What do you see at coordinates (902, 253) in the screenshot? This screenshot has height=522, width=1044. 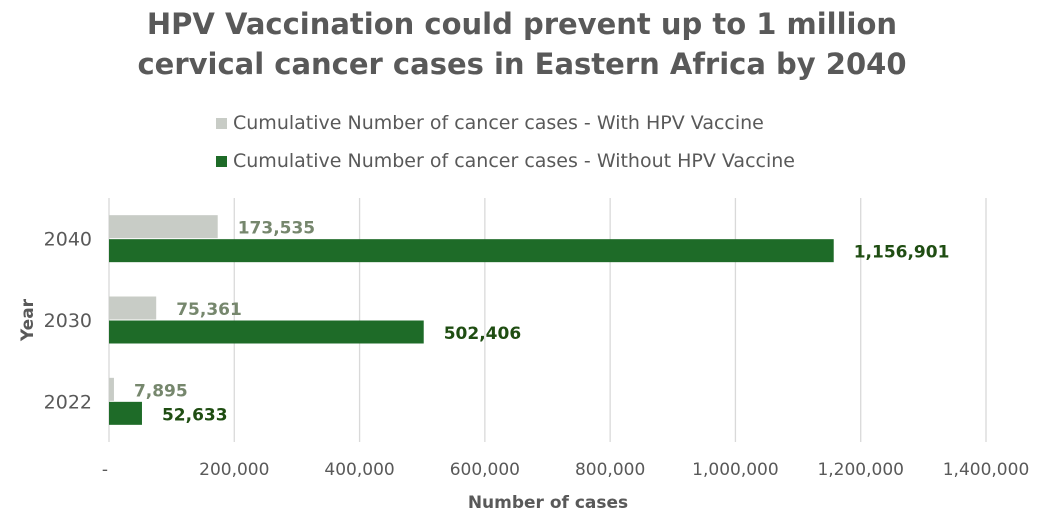 I see `data-label-without-vaccine: 1,156,901` at bounding box center [902, 253].